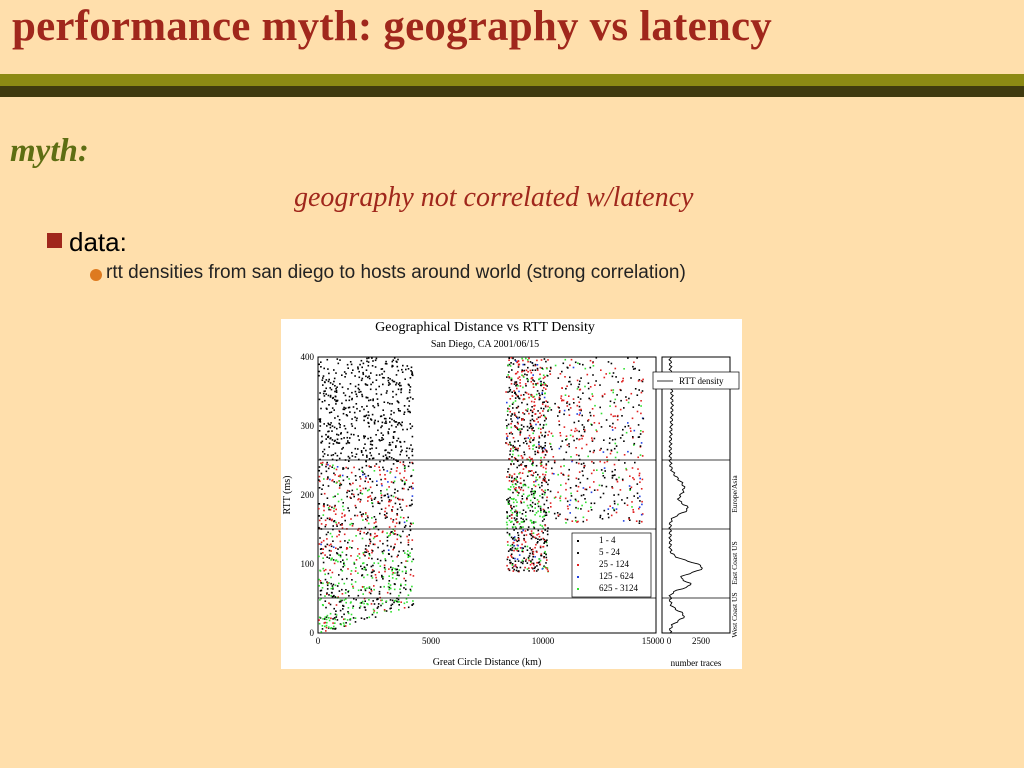 This screenshot has width=1024, height=768. What do you see at coordinates (609, 552) in the screenshot?
I see `legend-label: 5 - 24` at bounding box center [609, 552].